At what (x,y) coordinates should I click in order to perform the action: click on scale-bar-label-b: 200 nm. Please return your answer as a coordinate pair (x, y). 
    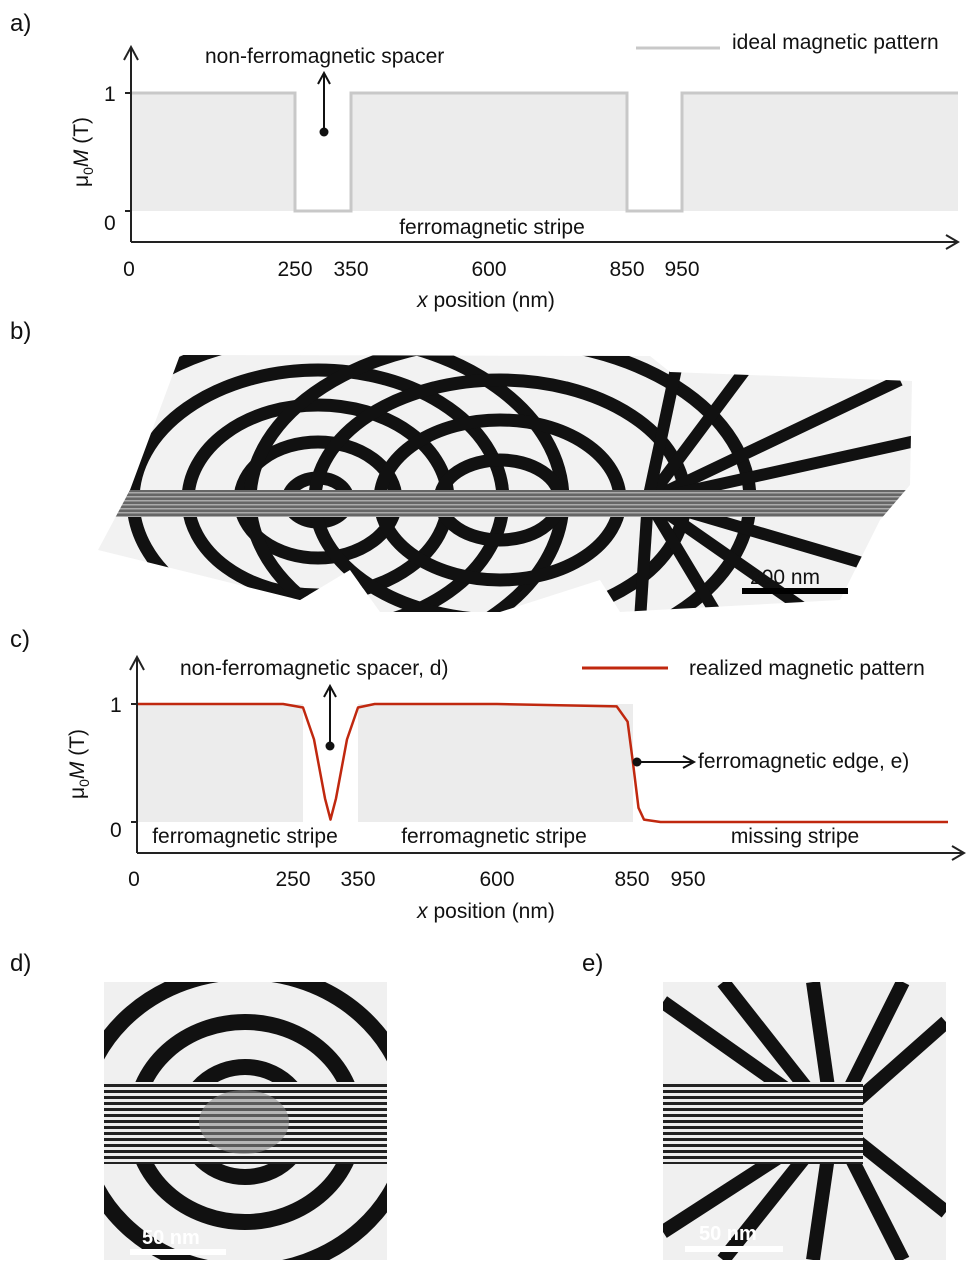
    Looking at the image, I should click on (785, 577).